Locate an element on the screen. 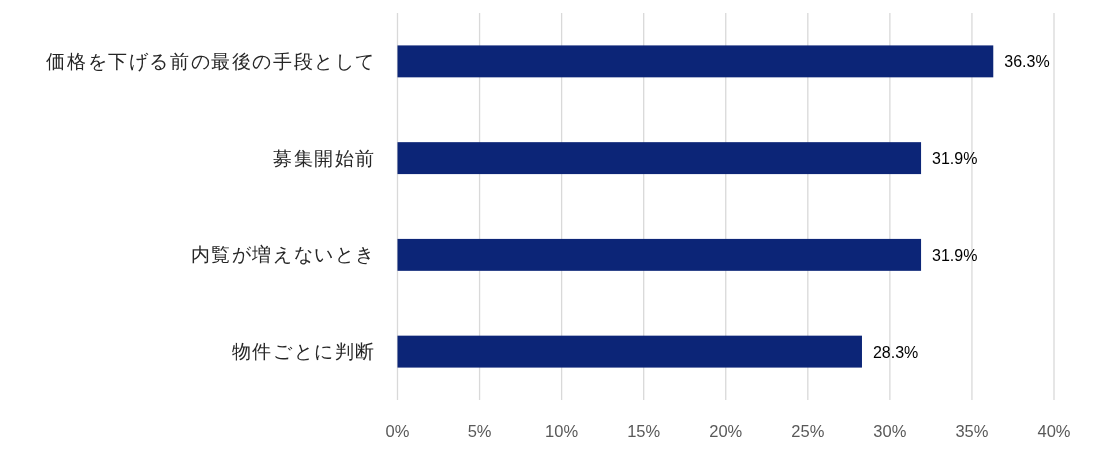 This screenshot has width=1119, height=449. x-tick-label: 0% is located at coordinates (397, 431).